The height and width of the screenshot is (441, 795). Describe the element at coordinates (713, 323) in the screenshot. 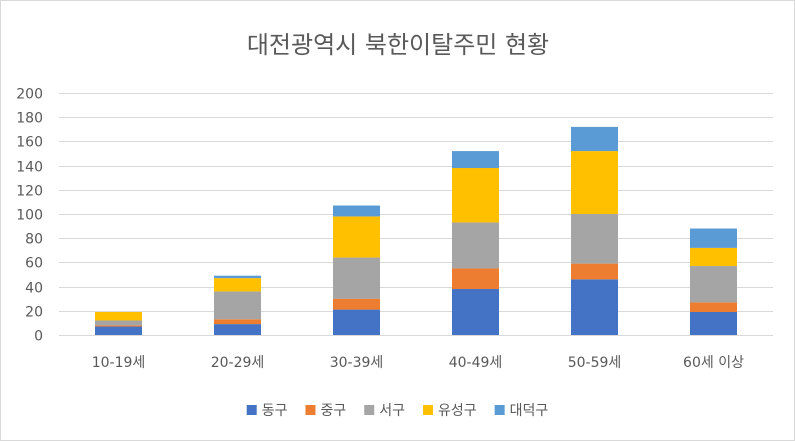

I see `bar-segment-동구-60세 이상` at that location.